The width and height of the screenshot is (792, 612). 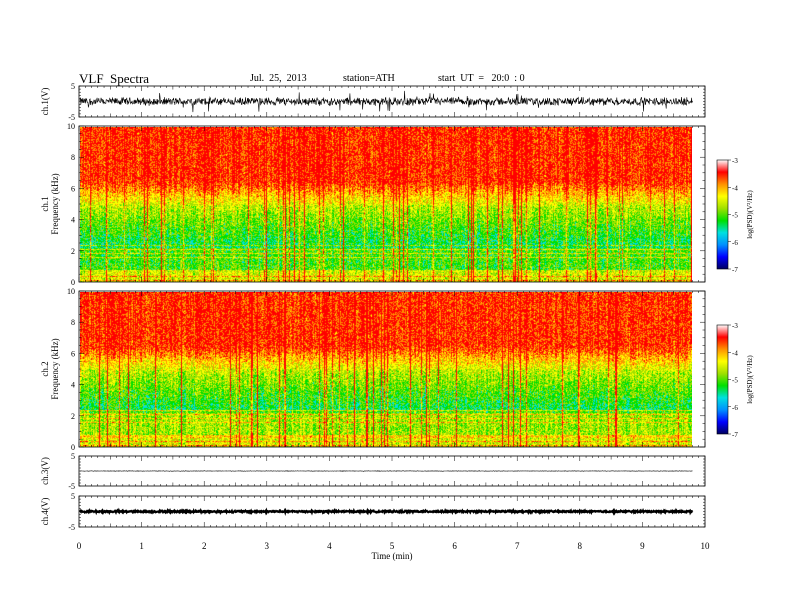 I want to click on y-axis-label: ch.1(V), so click(x=45, y=102).